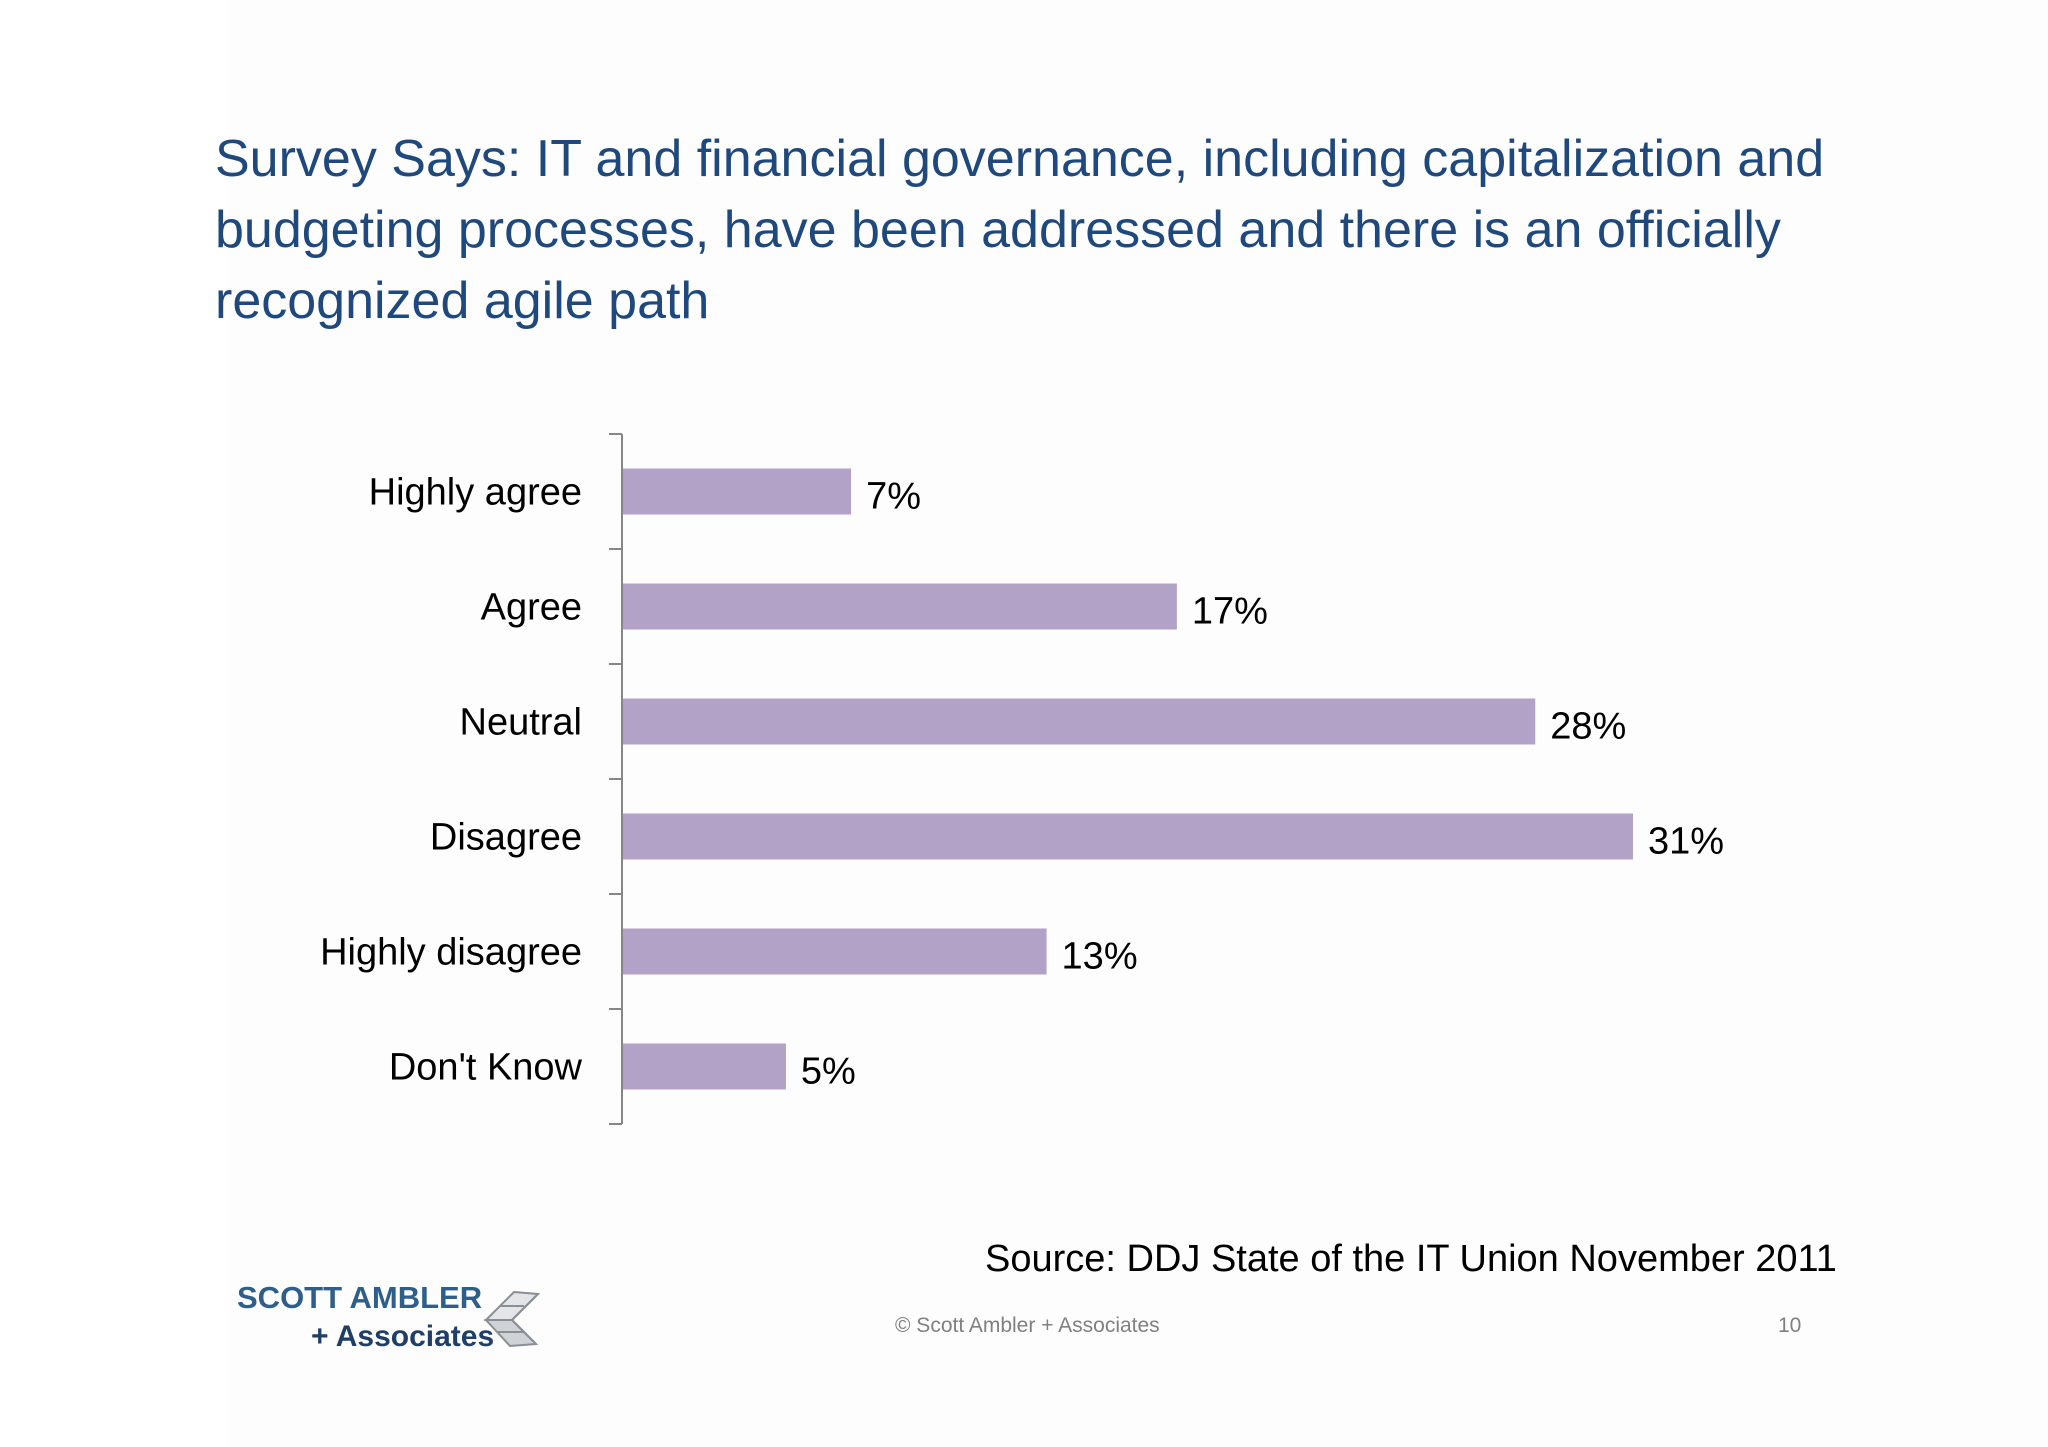 The image size is (2048, 1447). I want to click on data-label: 7%, so click(893, 497).